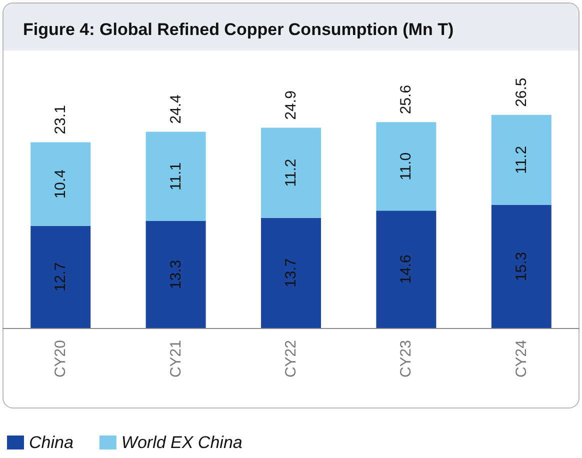 The image size is (582, 458). Describe the element at coordinates (291, 359) in the screenshot. I see `x-tick-label: CY22` at that location.